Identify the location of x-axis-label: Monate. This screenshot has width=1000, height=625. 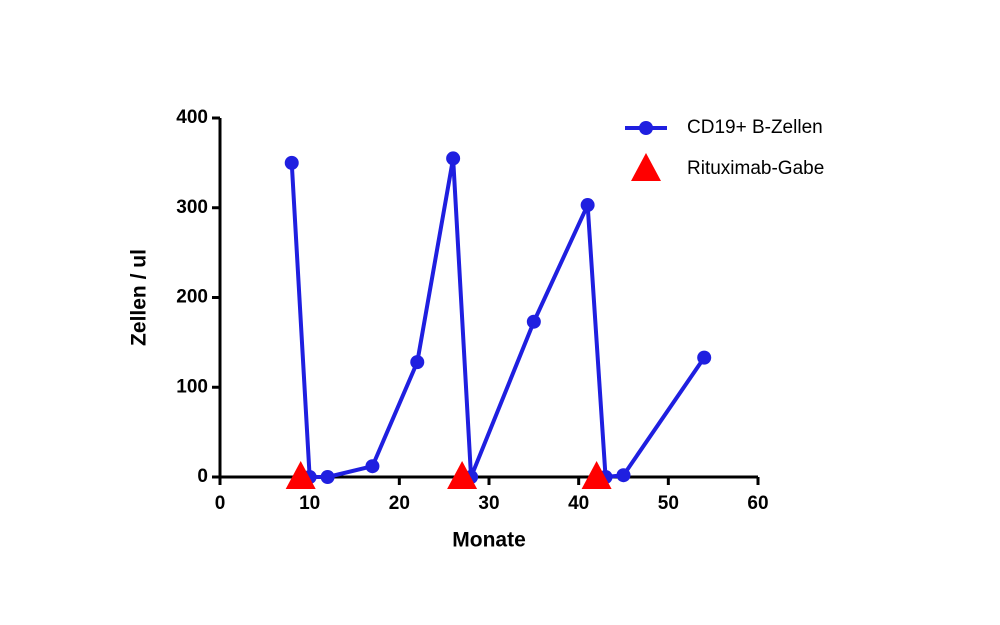
(489, 540).